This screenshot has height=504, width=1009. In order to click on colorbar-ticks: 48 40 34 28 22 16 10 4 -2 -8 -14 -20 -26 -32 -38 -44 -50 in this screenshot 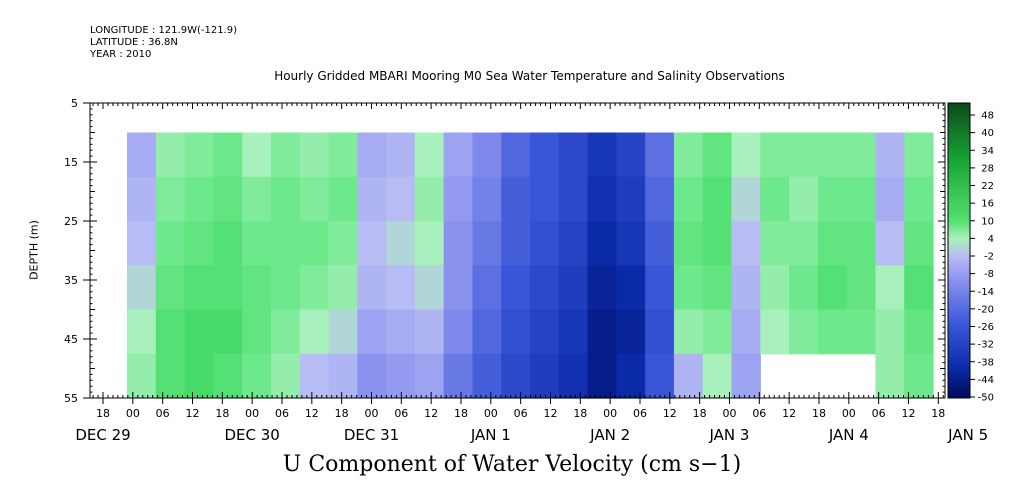, I will do `click(982, 257)`.